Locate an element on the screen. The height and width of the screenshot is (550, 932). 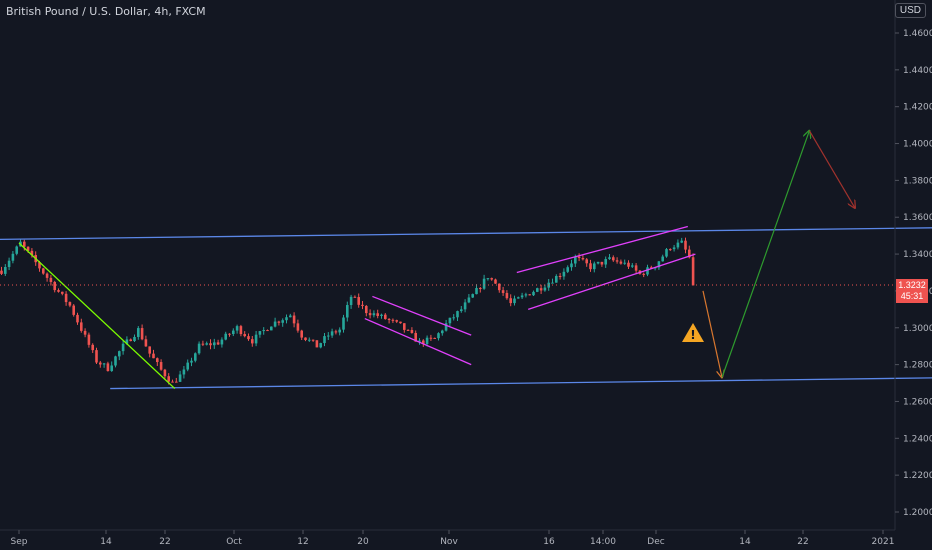
time-axis: Sep 14 22 Oct 12 20 Nov 16 14:00 Dec 14 22 2021 is located at coordinates (447, 538).